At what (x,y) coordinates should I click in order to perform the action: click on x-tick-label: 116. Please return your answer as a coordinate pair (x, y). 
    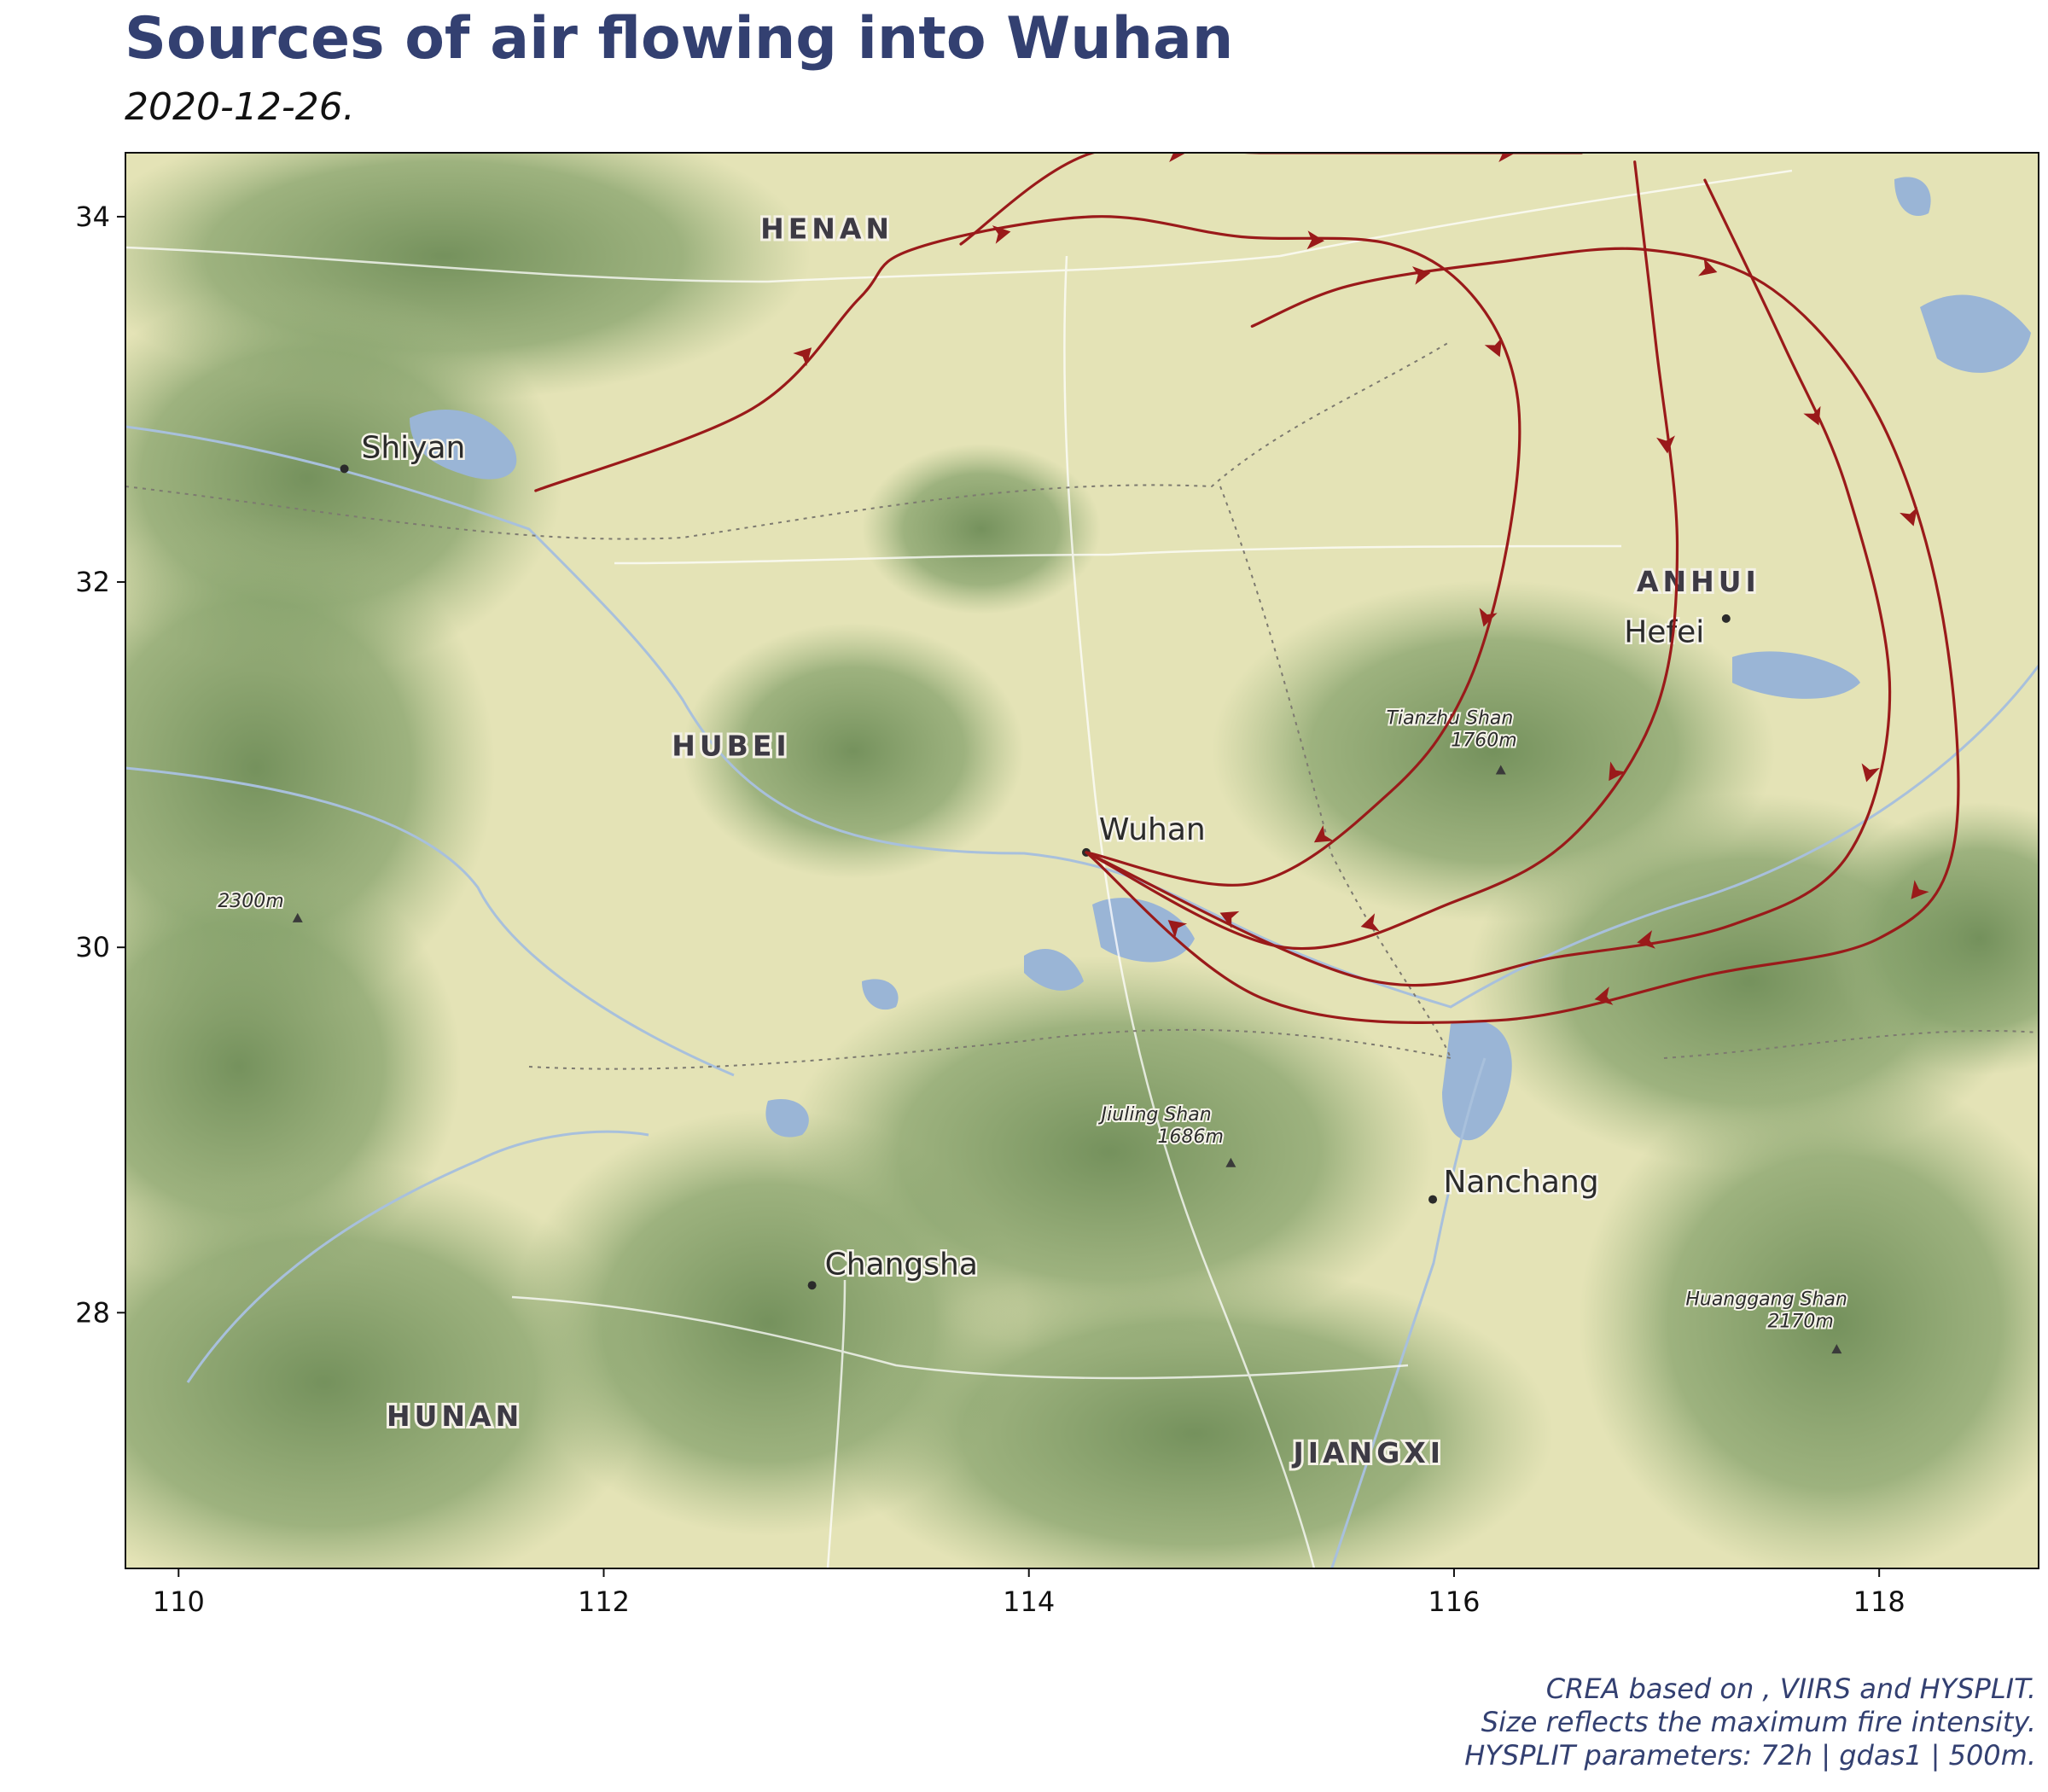
    Looking at the image, I should click on (1454, 1601).